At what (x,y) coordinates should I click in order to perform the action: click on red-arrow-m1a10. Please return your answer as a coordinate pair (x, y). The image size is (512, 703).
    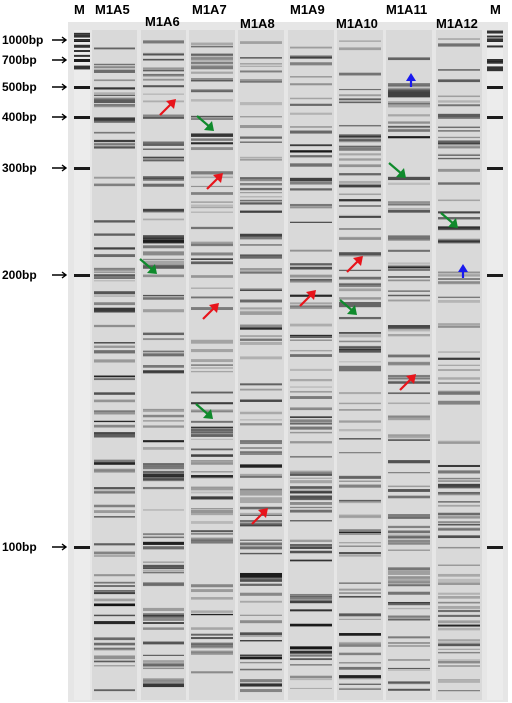
    Looking at the image, I should click on (354, 264).